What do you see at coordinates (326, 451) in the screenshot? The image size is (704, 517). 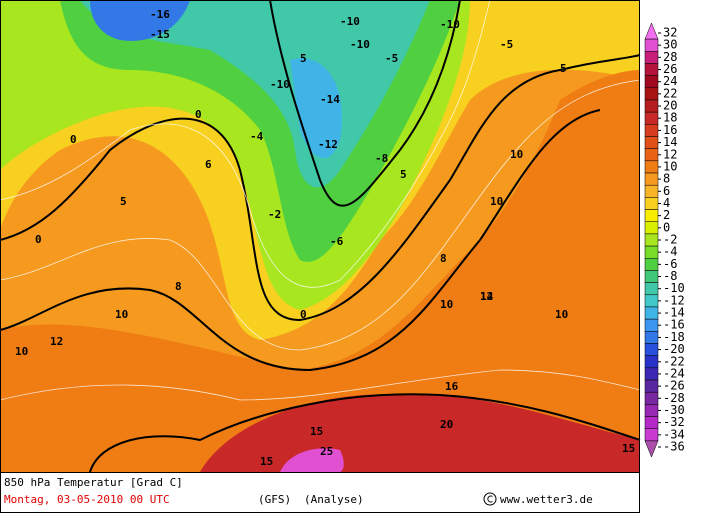 I see `contour-label: 25` at bounding box center [326, 451].